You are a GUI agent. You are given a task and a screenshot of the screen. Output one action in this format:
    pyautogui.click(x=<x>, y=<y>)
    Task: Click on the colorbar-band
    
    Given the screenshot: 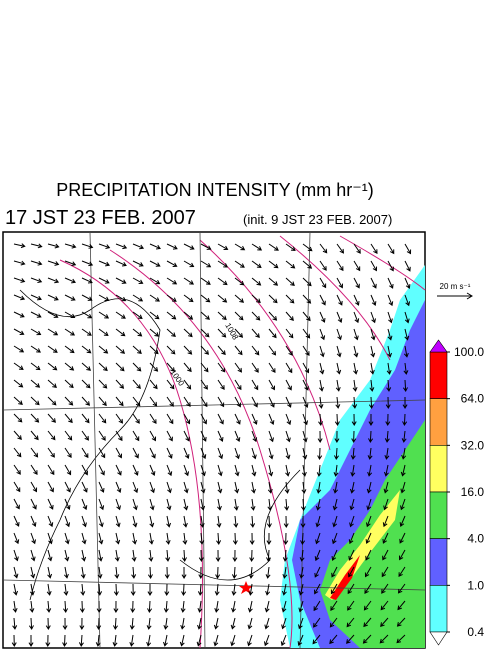 What is the action you would take?
    pyautogui.click(x=438, y=562)
    